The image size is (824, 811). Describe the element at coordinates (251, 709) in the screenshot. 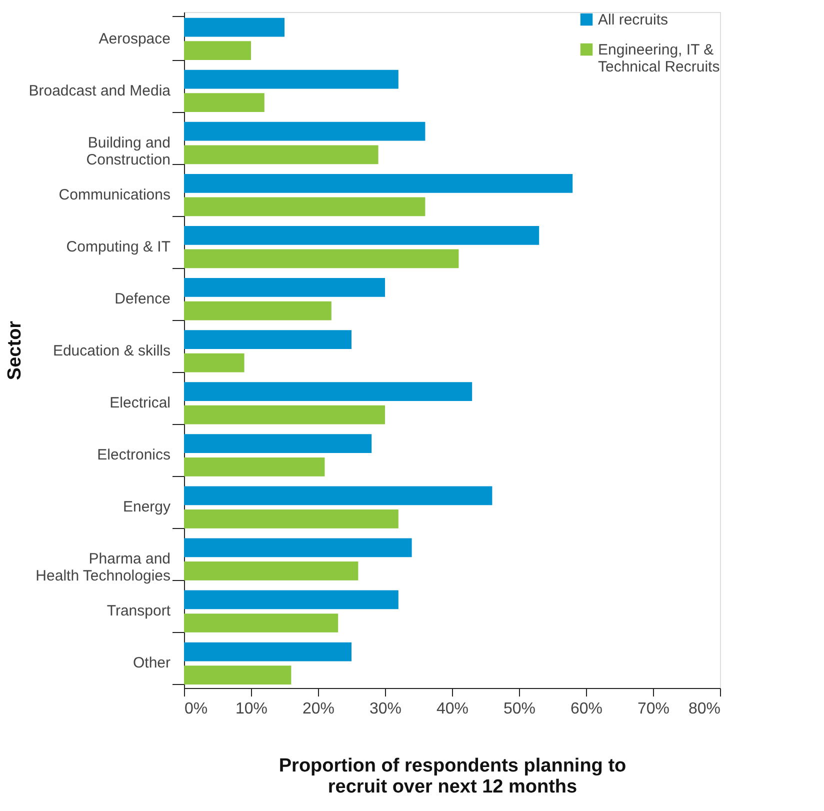

I see `x-tick-label: 10%` at that location.